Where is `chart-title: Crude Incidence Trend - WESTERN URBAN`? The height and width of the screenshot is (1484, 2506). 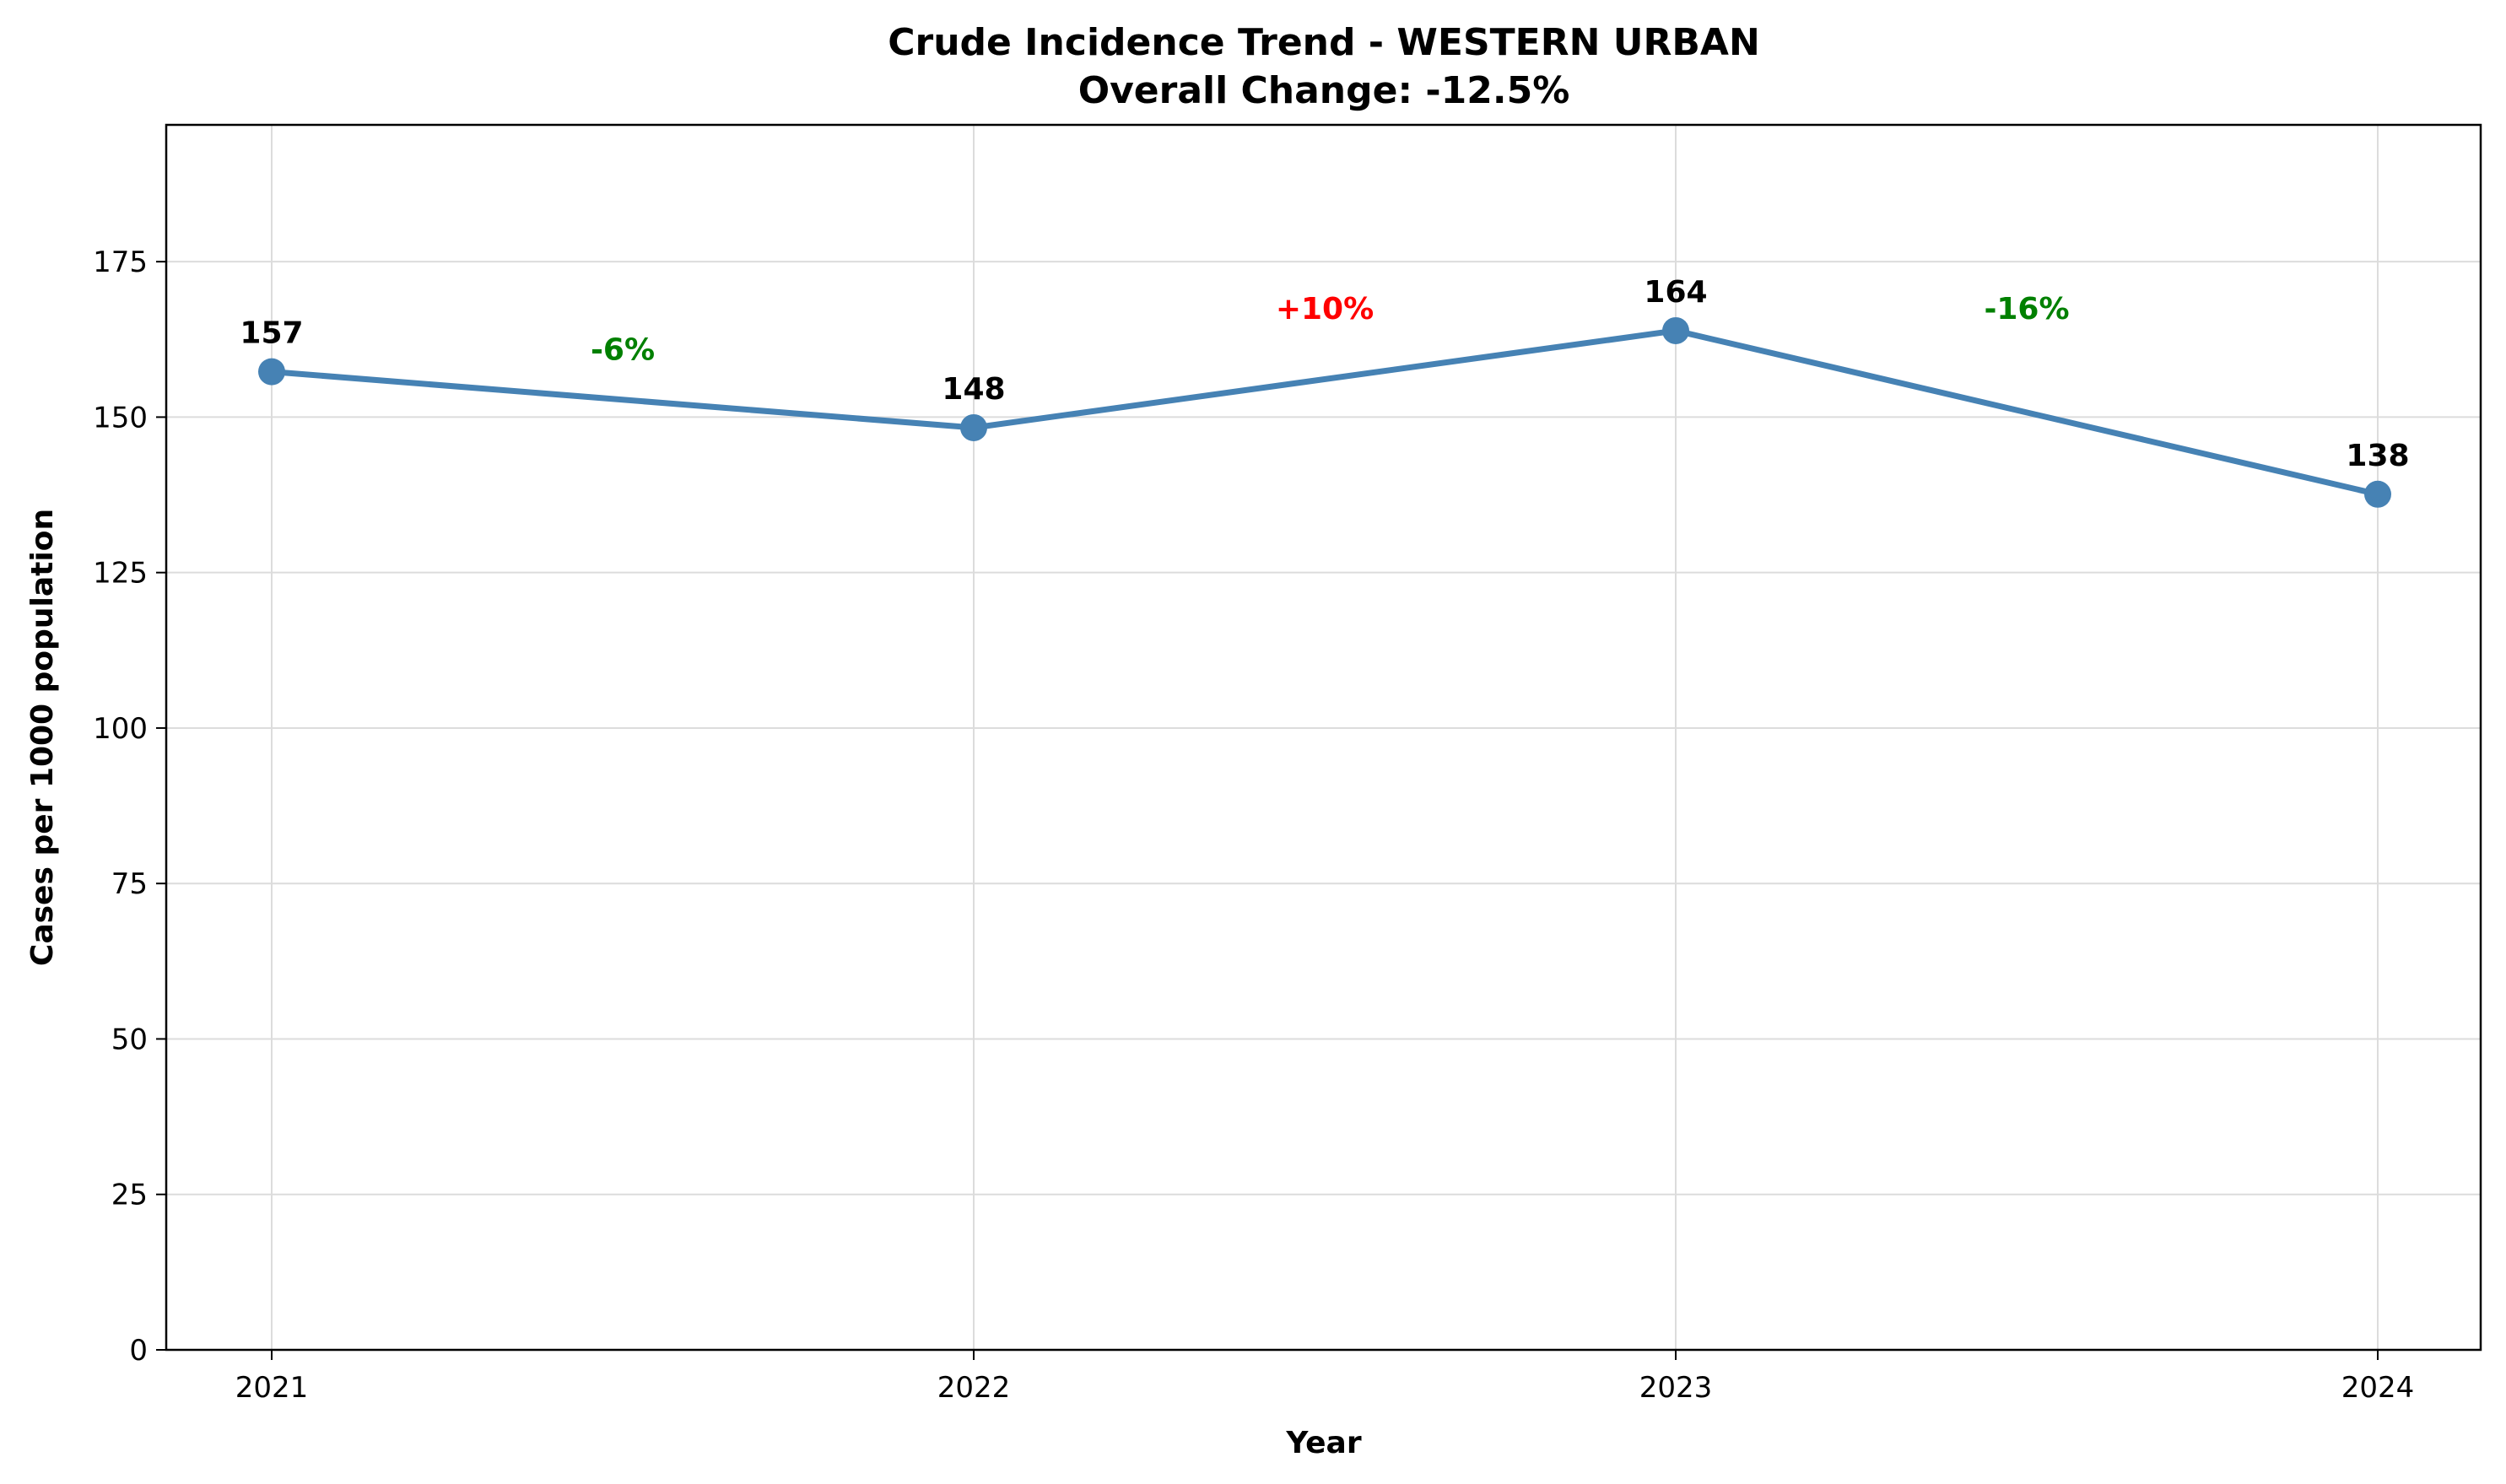
chart-title: Crude Incidence Trend - WESTERN URBAN is located at coordinates (1324, 42).